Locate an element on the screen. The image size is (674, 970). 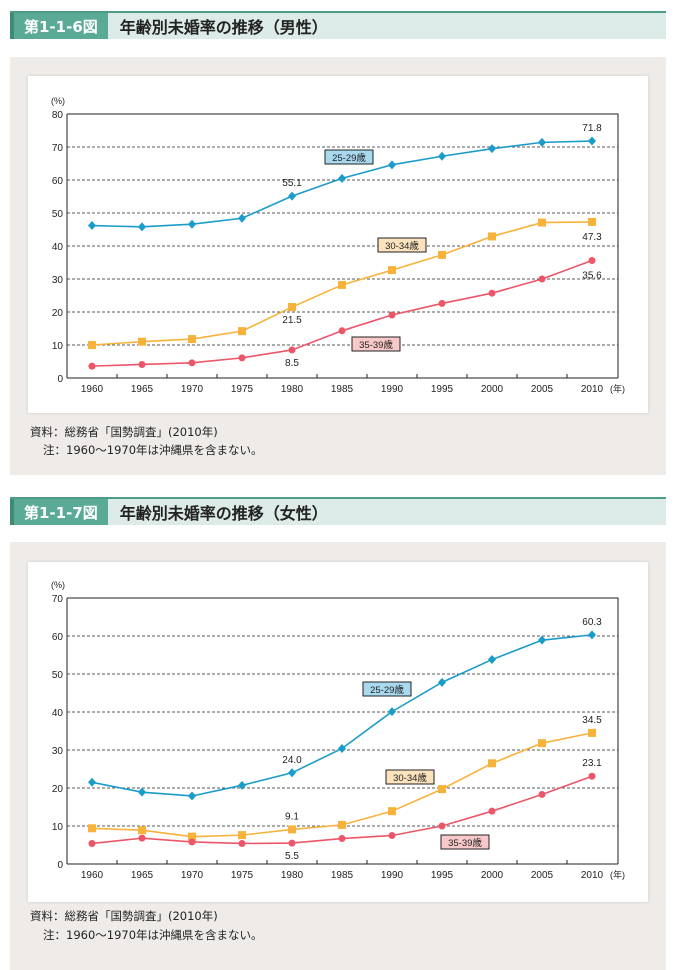
data-label: 34.5 is located at coordinates (592, 720).